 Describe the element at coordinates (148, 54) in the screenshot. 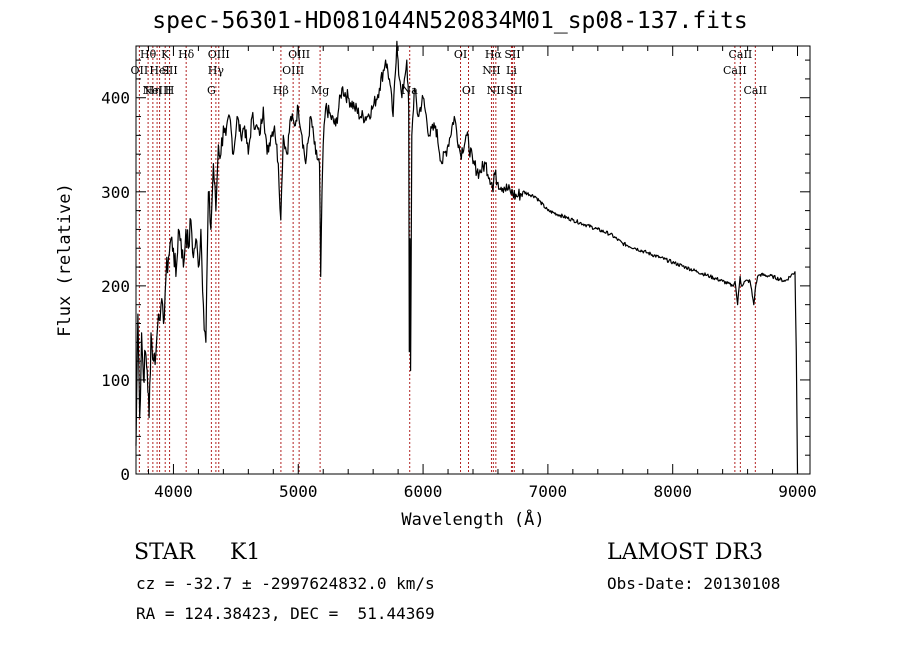

I see `spectral-line-label: Hθ` at that location.